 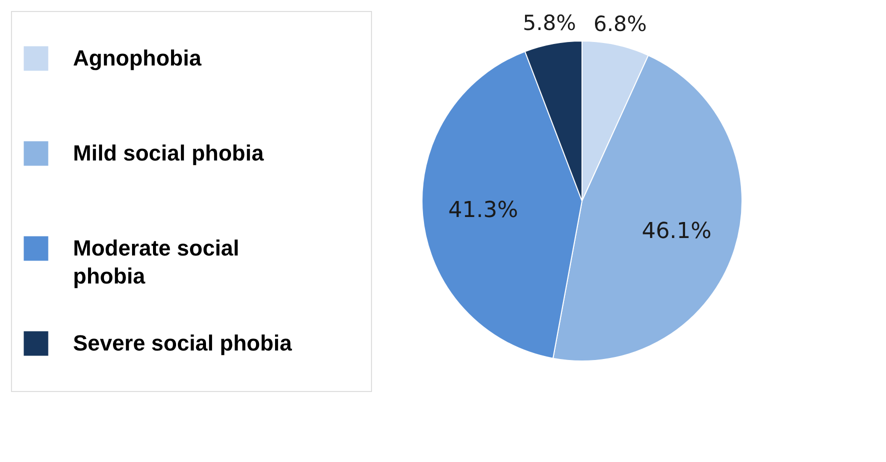 What do you see at coordinates (677, 231) in the screenshot?
I see `data-label: 46.1%` at bounding box center [677, 231].